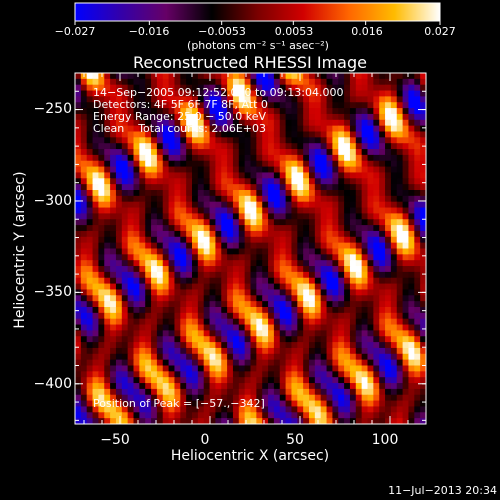 Image resolution: width=500 pixels, height=500 pixels. I want to click on x-tick-label-0: −50, so click(115, 440).